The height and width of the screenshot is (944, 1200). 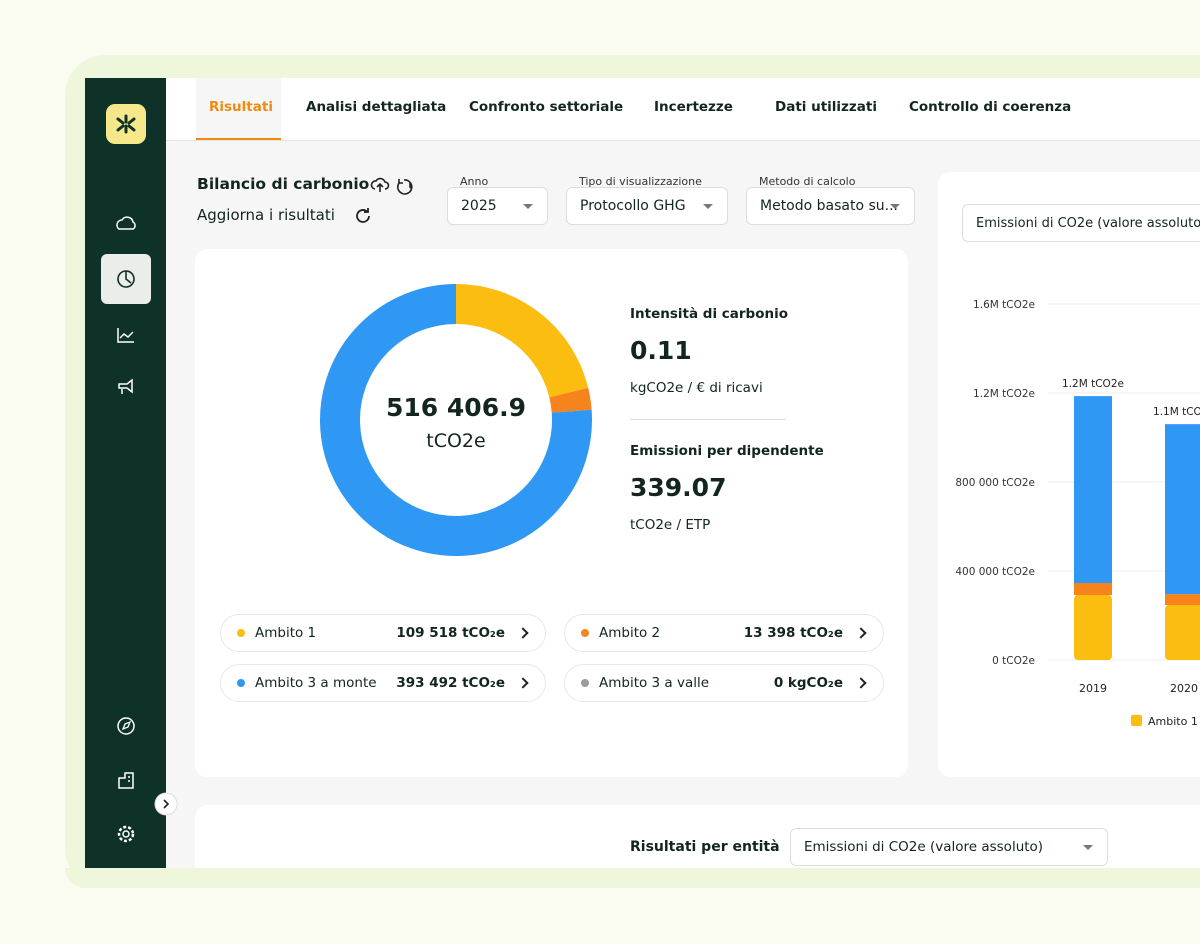 I want to click on sidebar, so click(x=125, y=473).